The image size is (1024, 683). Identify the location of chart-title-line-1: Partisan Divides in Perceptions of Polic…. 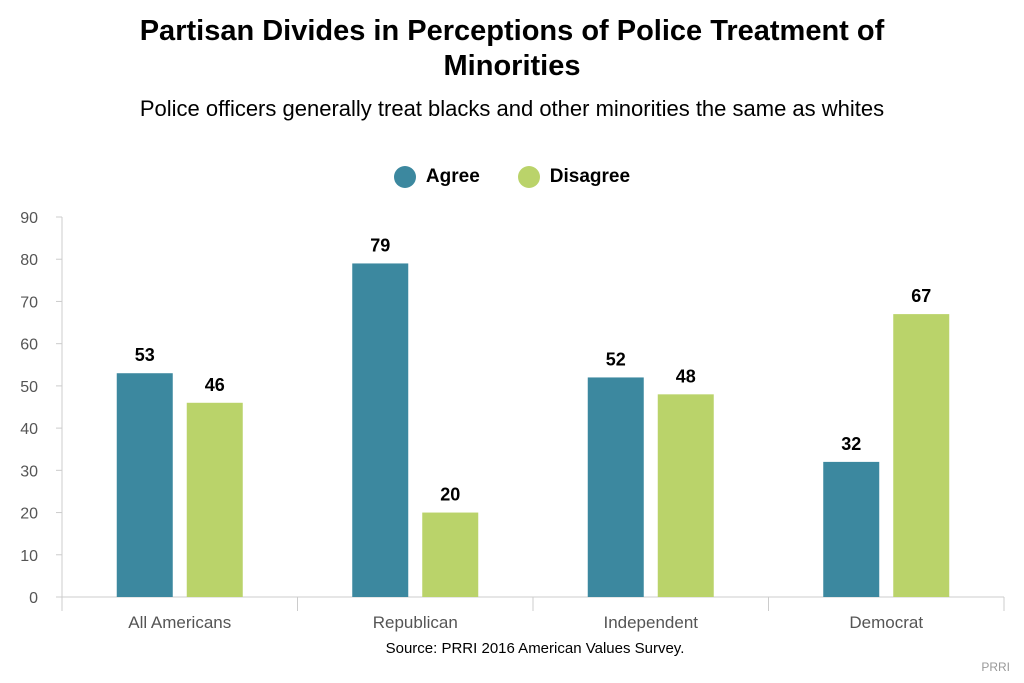
(512, 31).